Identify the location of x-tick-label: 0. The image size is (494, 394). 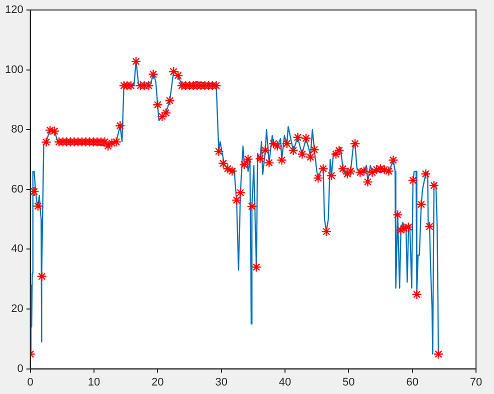
(30, 382).